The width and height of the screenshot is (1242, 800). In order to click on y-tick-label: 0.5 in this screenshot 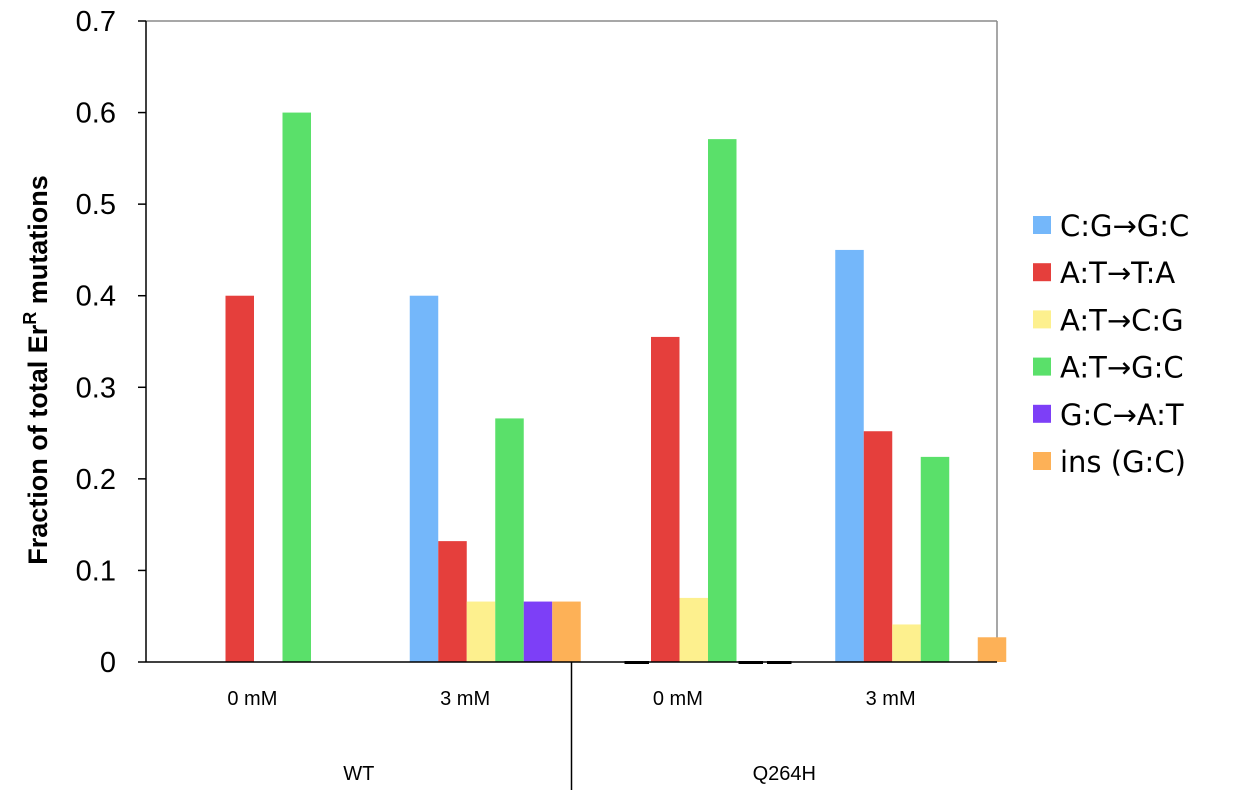, I will do `click(96, 205)`.